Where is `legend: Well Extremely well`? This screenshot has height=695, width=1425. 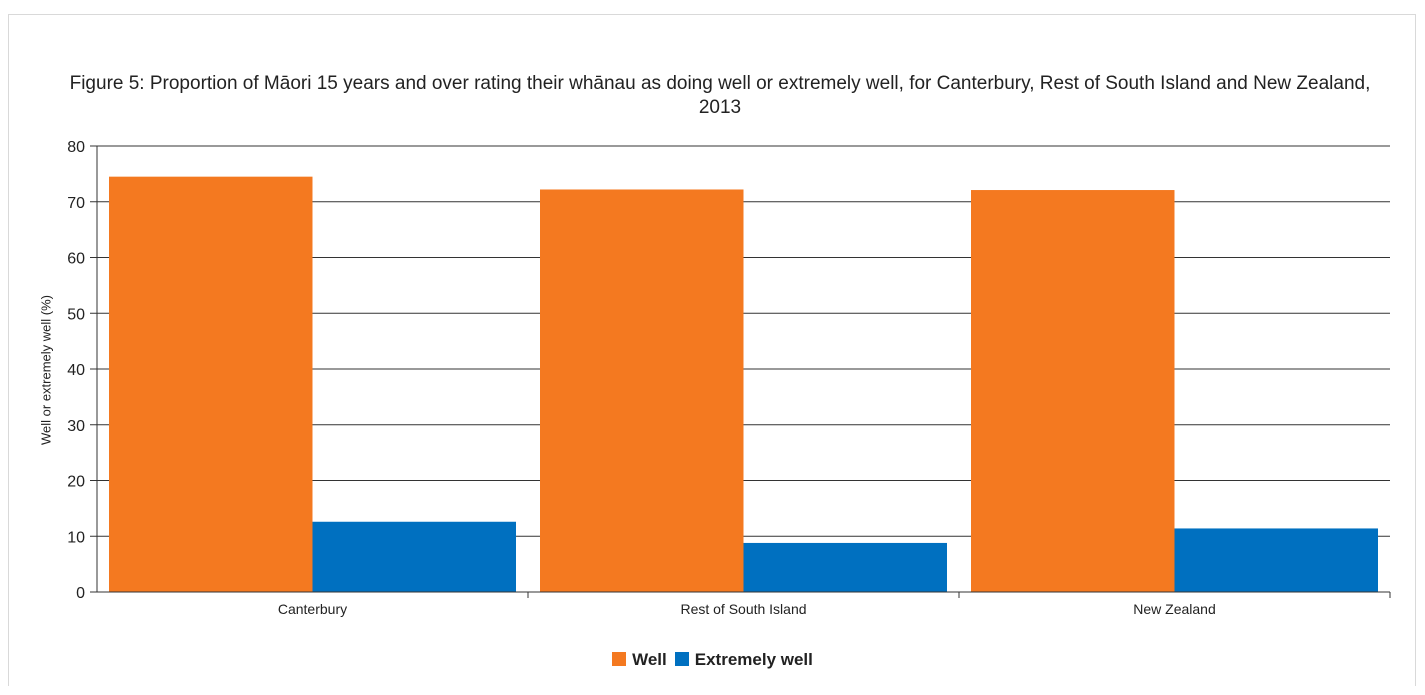
legend: Well Extremely well is located at coordinates (712, 660).